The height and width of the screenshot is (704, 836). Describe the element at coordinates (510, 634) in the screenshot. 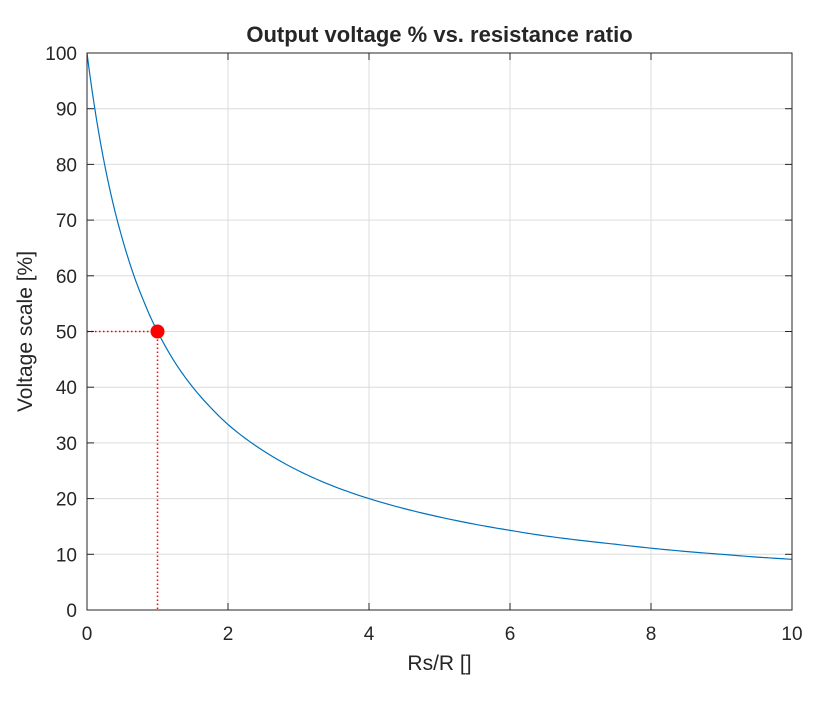

I see `x-tick-label: 6` at that location.